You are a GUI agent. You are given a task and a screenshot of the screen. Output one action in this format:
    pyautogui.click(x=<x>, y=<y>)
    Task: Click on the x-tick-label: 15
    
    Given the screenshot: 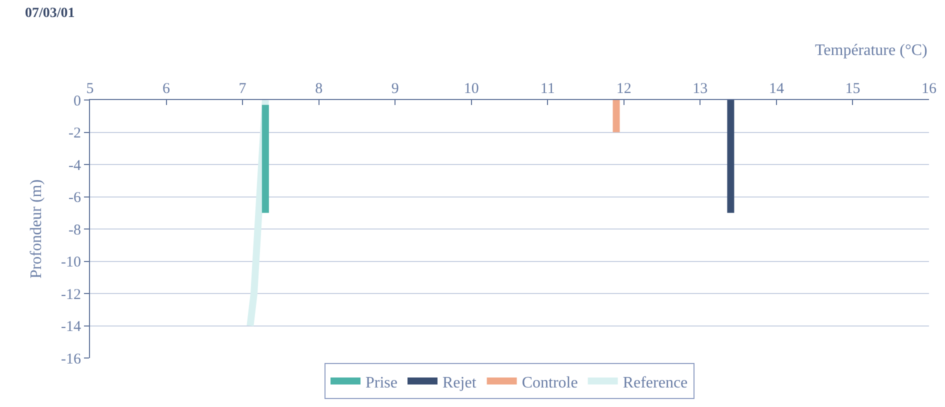 What is the action you would take?
    pyautogui.click(x=852, y=89)
    